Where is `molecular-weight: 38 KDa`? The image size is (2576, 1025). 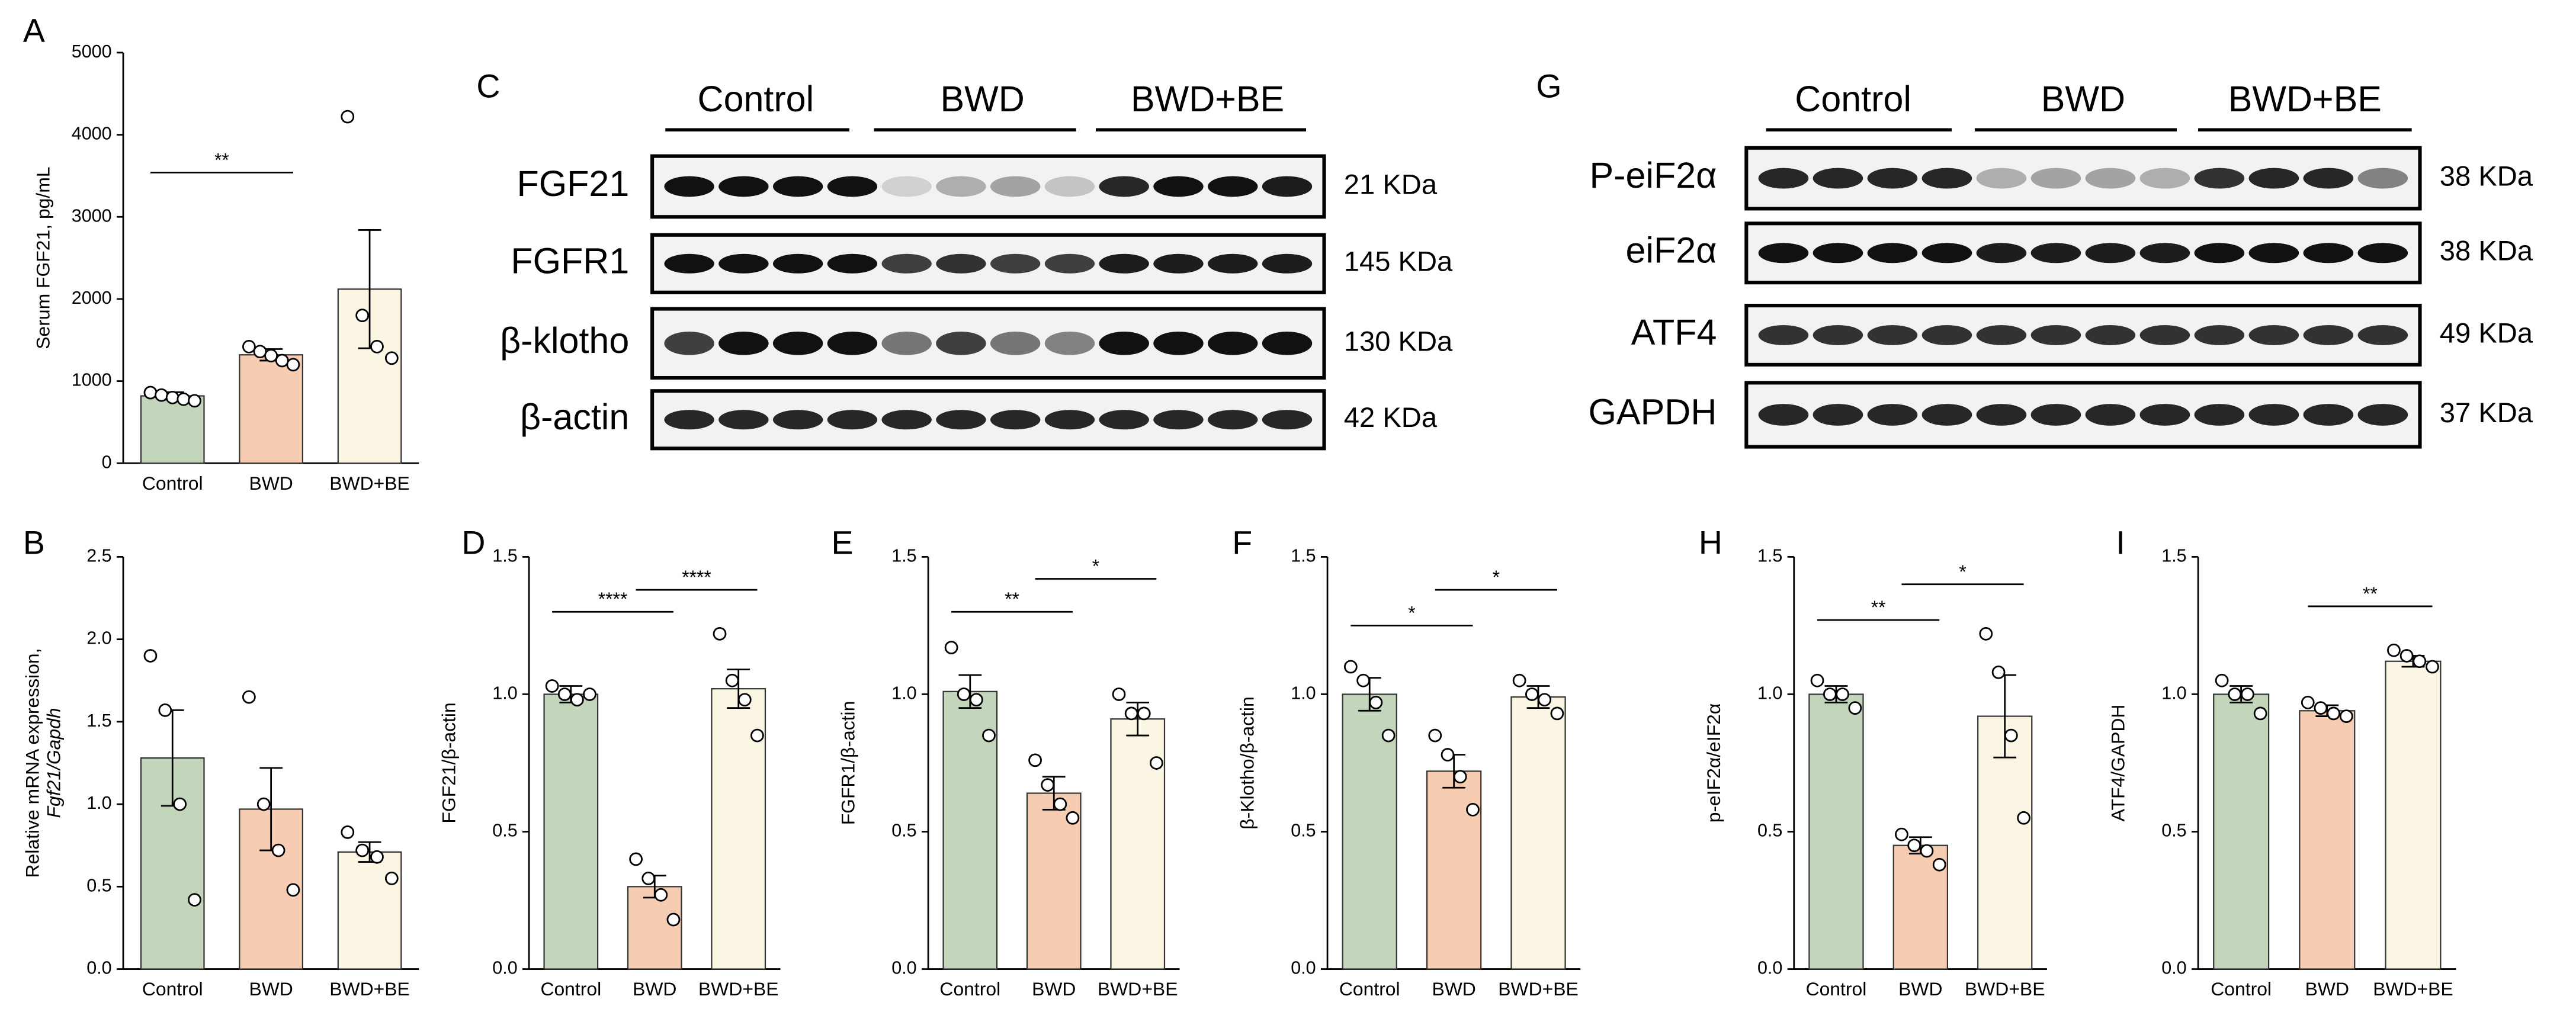
molecular-weight: 38 KDa is located at coordinates (2486, 176).